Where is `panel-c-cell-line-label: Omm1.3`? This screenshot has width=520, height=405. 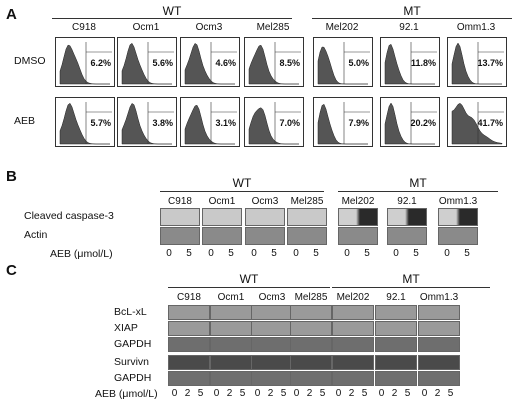
panel-c-cell-line-label: Omm1.3 is located at coordinates (439, 297).